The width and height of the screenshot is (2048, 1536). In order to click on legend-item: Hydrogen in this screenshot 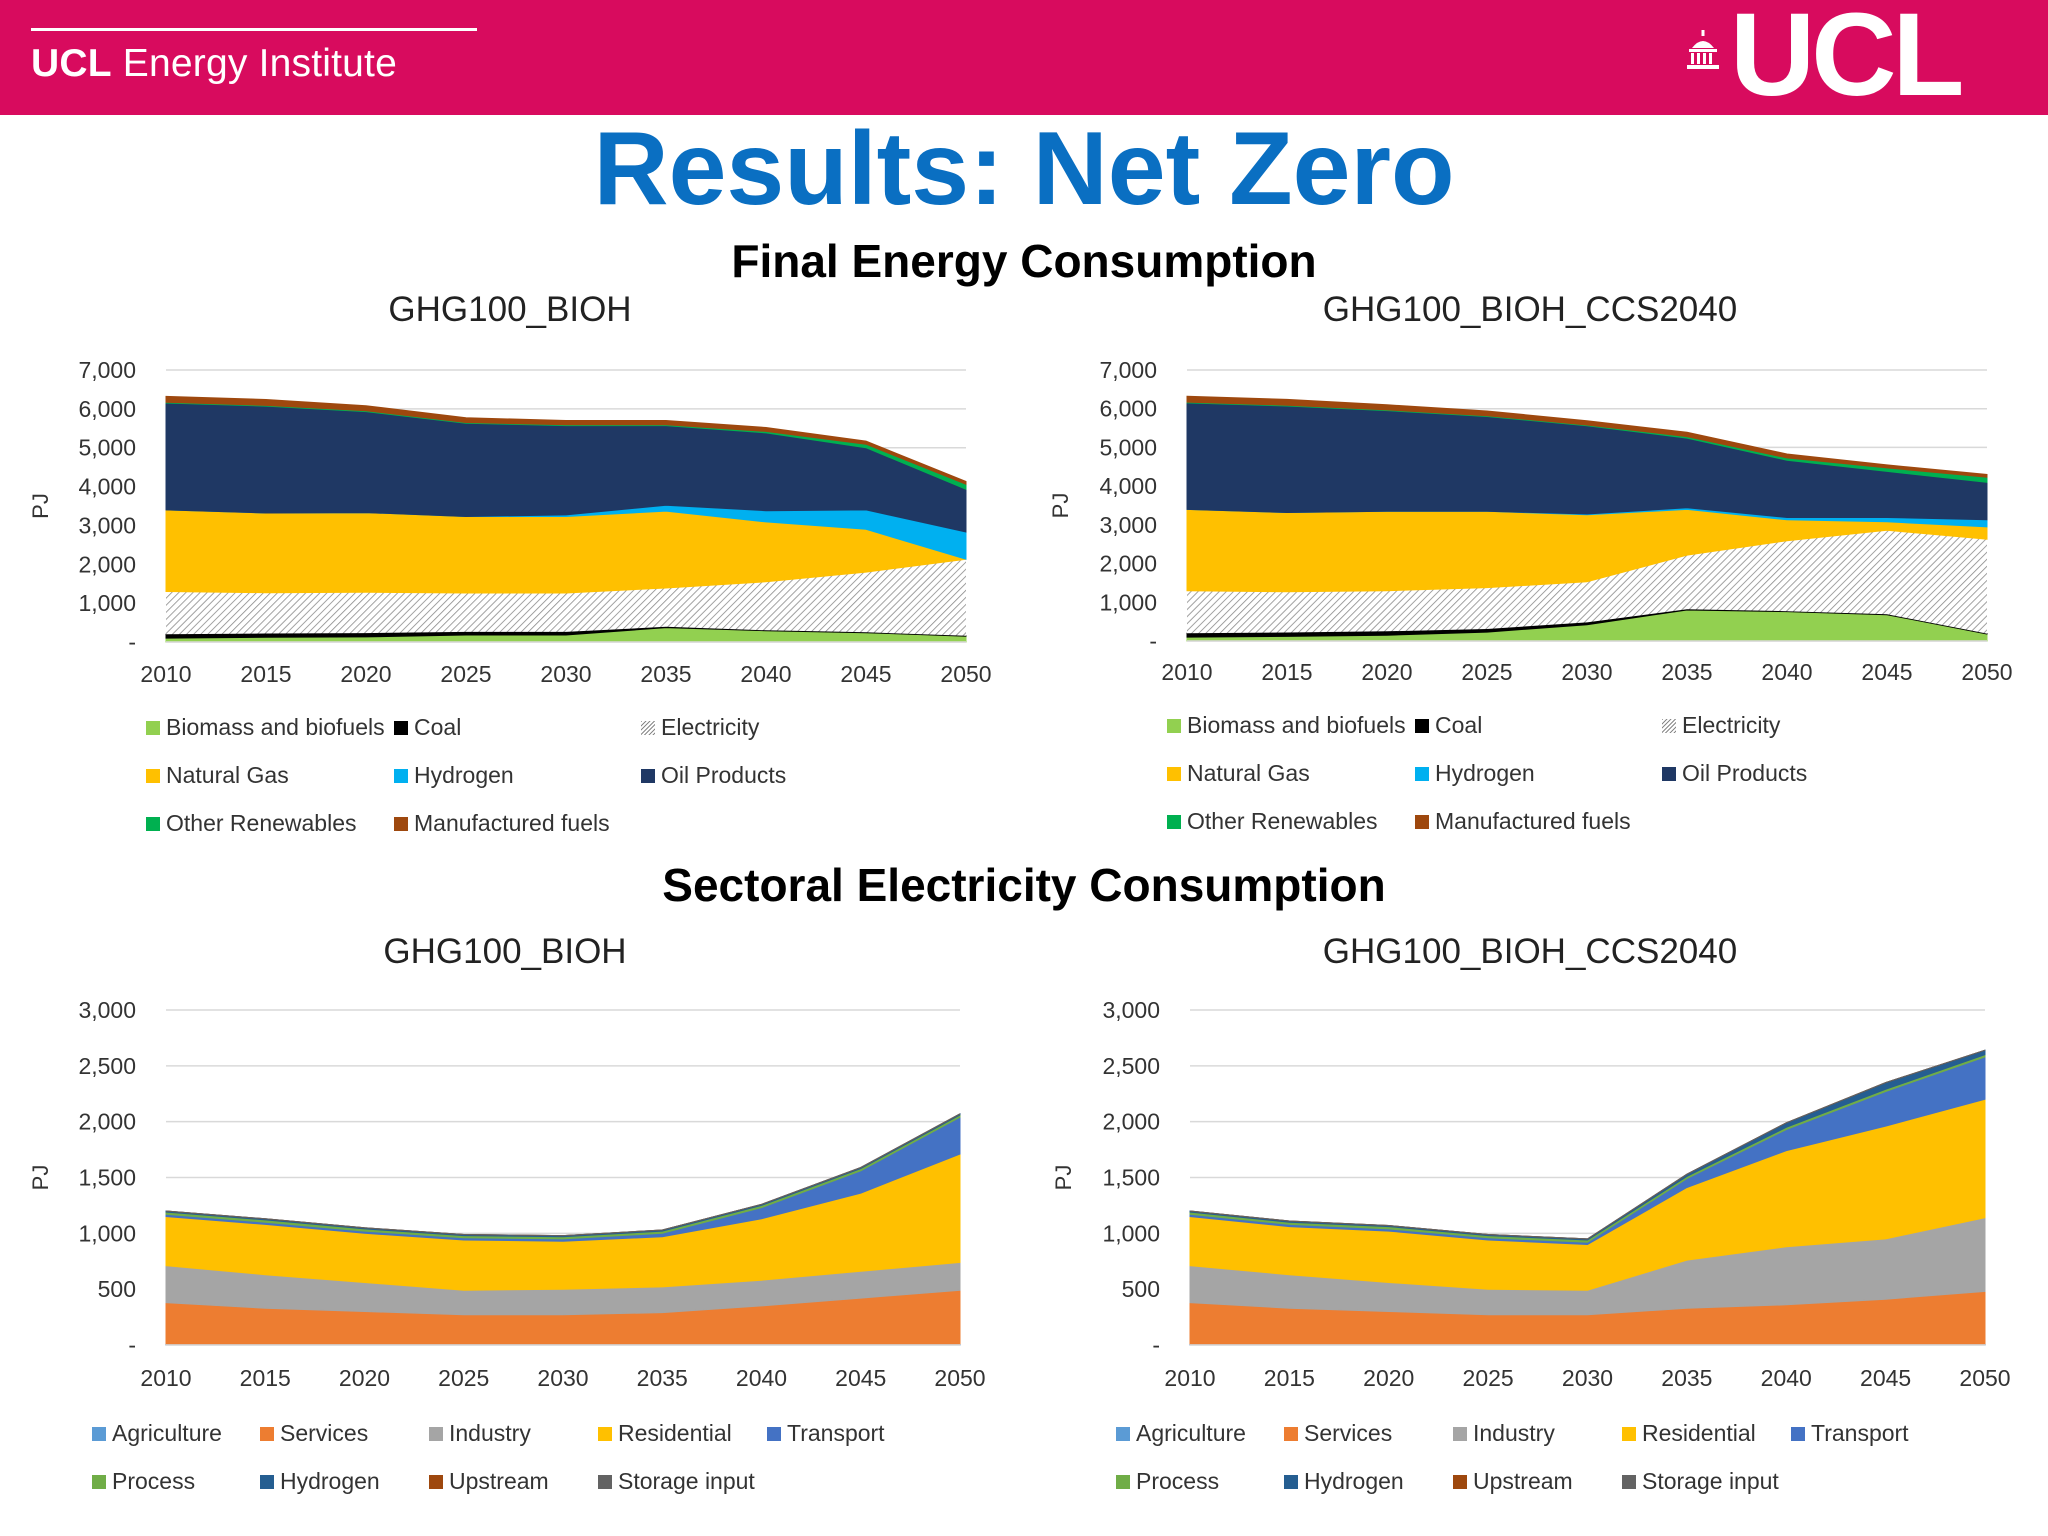, I will do `click(1344, 1481)`.